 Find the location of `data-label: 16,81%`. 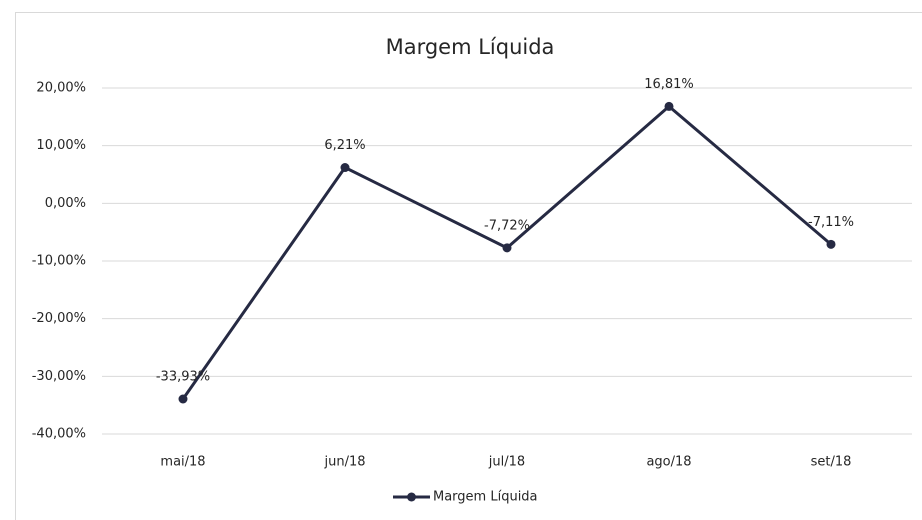

data-label: 16,81% is located at coordinates (669, 84).